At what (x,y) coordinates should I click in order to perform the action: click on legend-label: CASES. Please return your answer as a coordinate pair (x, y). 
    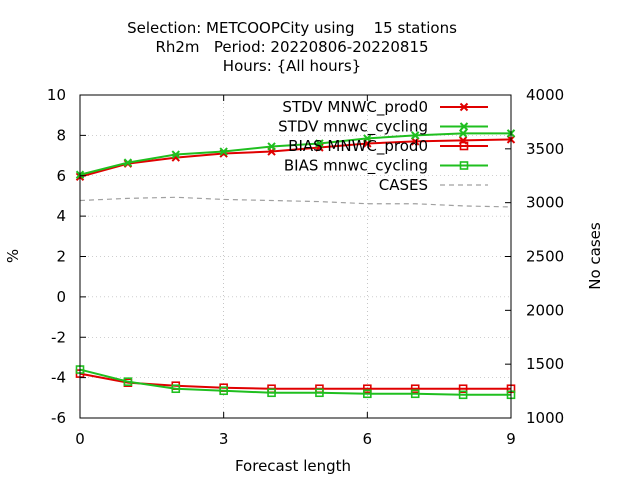
    Looking at the image, I should click on (403, 185).